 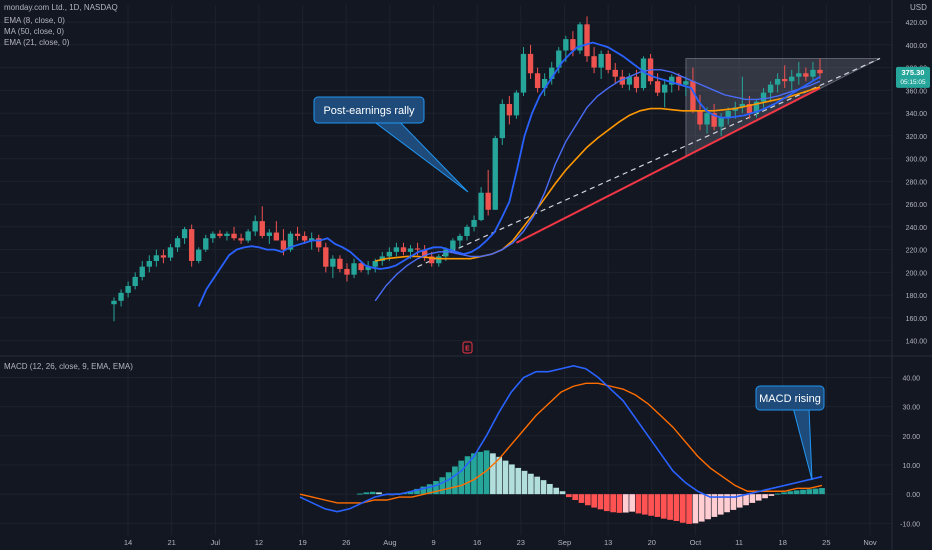 I want to click on price-tick-label: 160.00, so click(x=917, y=319).